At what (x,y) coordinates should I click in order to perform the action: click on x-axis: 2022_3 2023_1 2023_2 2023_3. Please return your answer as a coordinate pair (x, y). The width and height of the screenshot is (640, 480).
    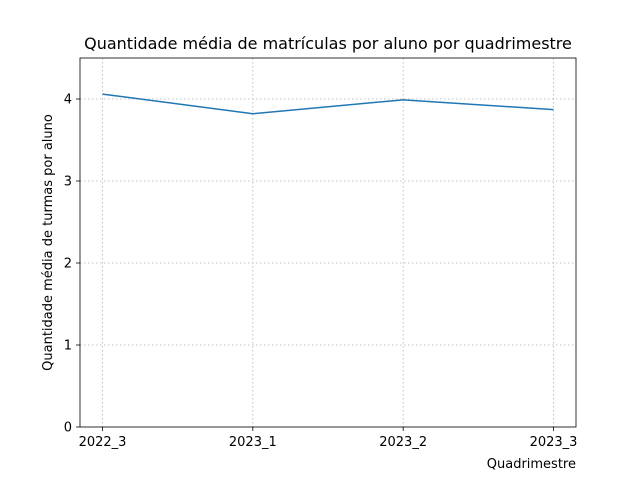
    Looking at the image, I should click on (328, 438).